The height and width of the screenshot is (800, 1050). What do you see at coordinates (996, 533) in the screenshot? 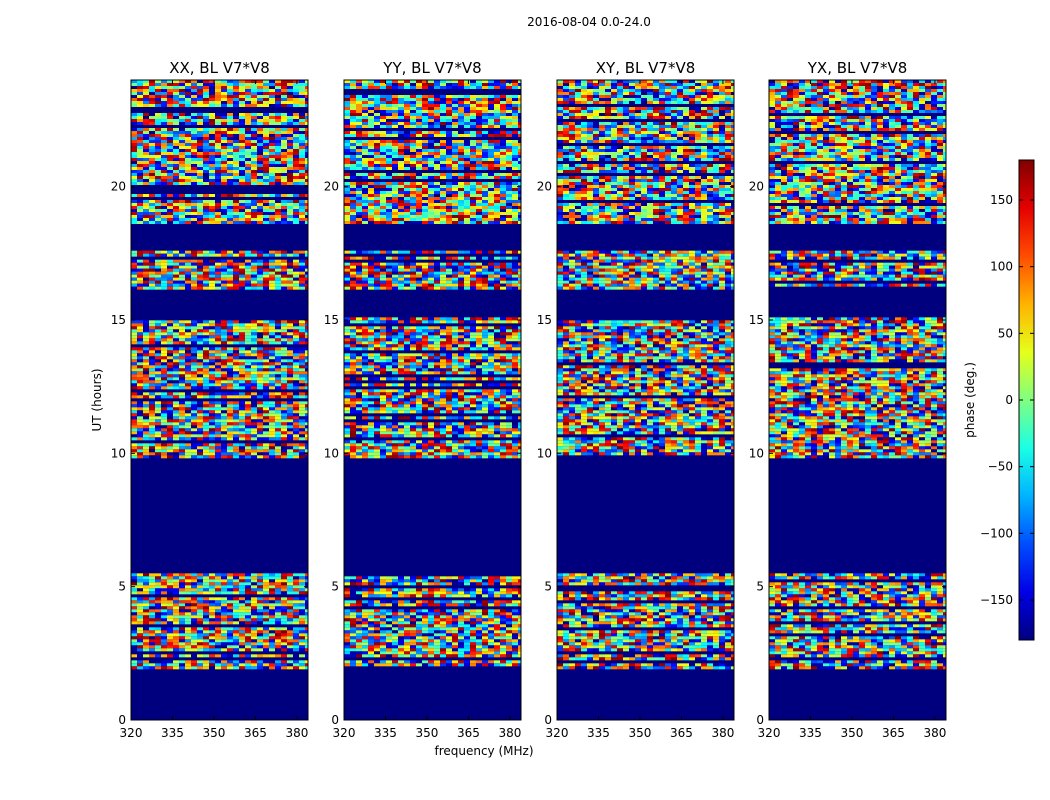
I see `colorbar-tick-label: −100` at bounding box center [996, 533].